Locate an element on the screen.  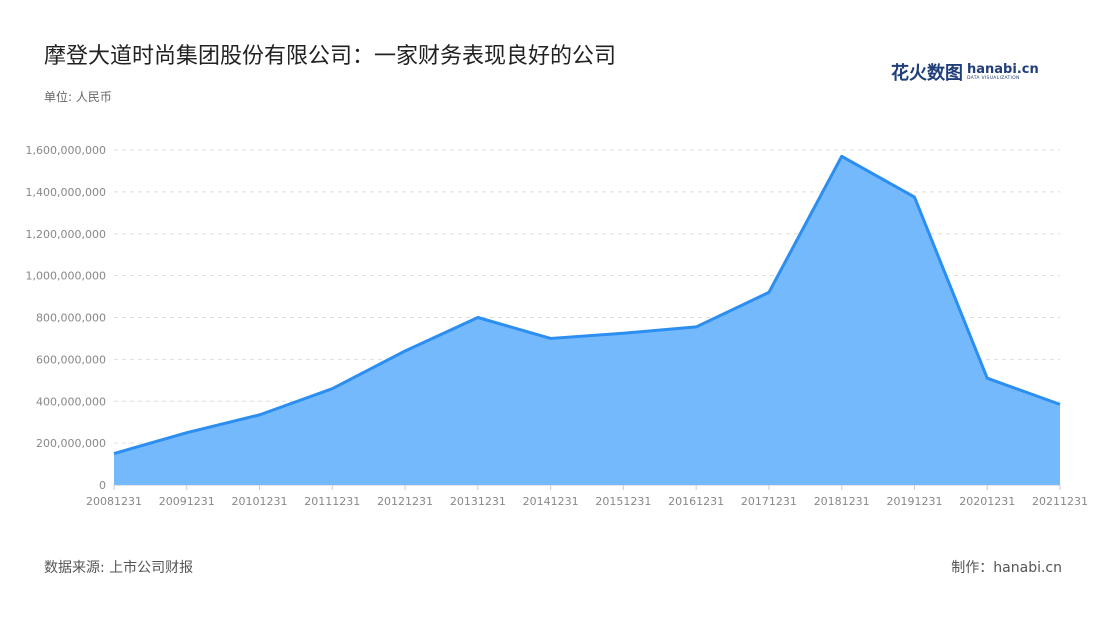
x-tick-label: 20081231 is located at coordinates (114, 501).